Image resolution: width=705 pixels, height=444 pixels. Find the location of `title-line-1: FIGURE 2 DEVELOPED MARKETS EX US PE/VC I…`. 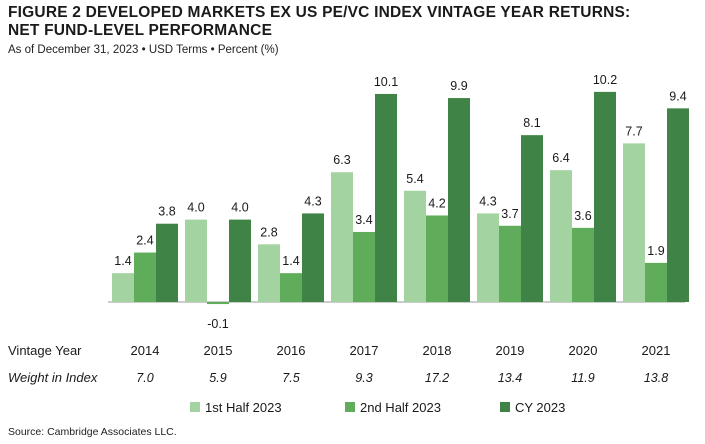

title-line-1: FIGURE 2 DEVELOPED MARKETS EX US PE/VC I… is located at coordinates (319, 12).